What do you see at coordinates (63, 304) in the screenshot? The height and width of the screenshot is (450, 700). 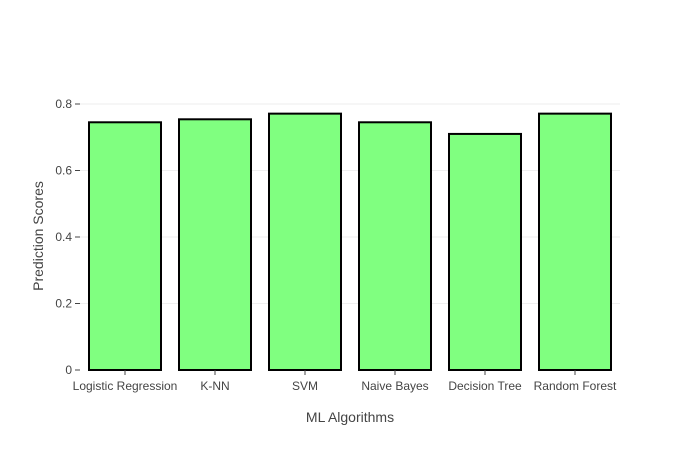 I see `y-tick-label: 0.2` at bounding box center [63, 304].